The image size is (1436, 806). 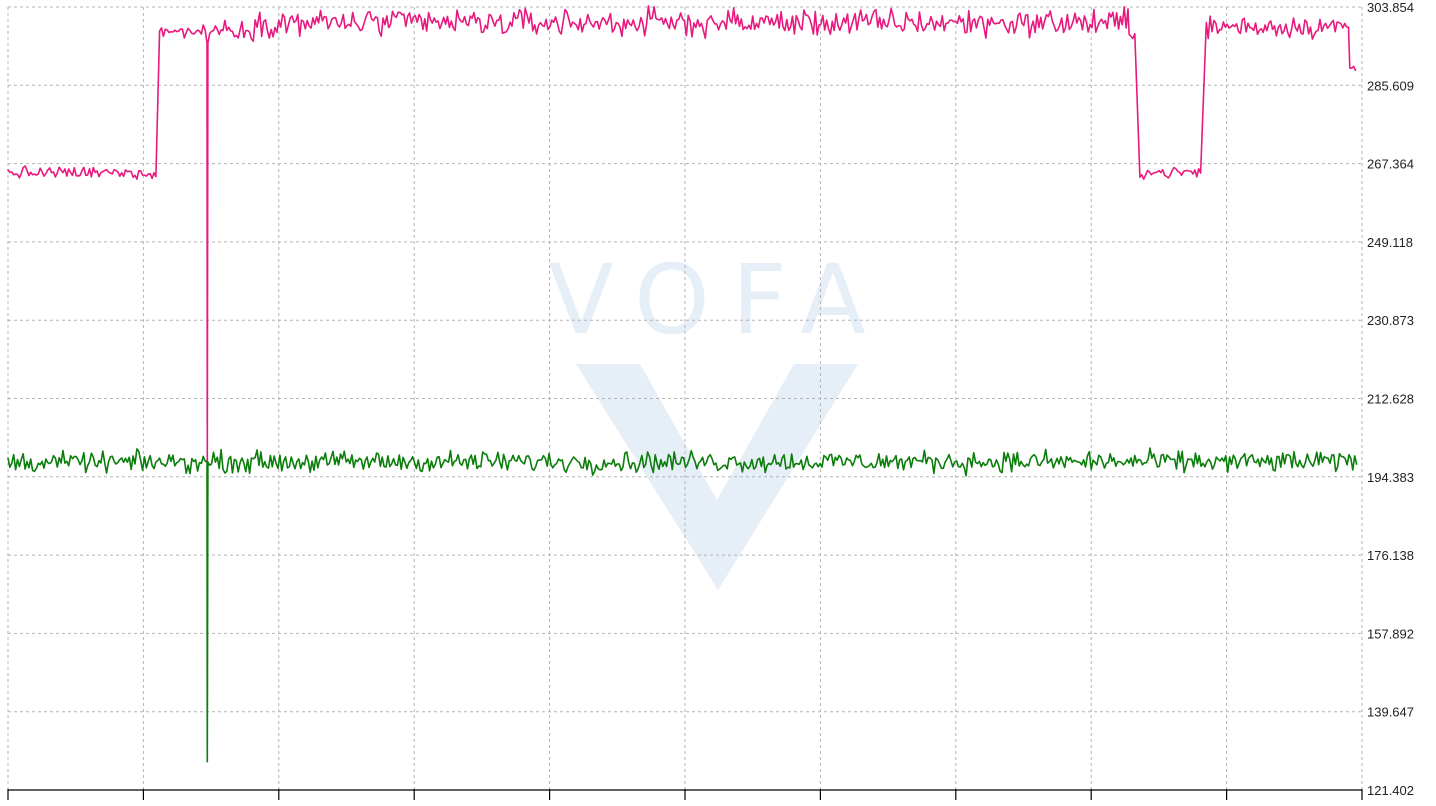 What do you see at coordinates (1390, 790) in the screenshot?
I see `y-tick-label: 121.402` at bounding box center [1390, 790].